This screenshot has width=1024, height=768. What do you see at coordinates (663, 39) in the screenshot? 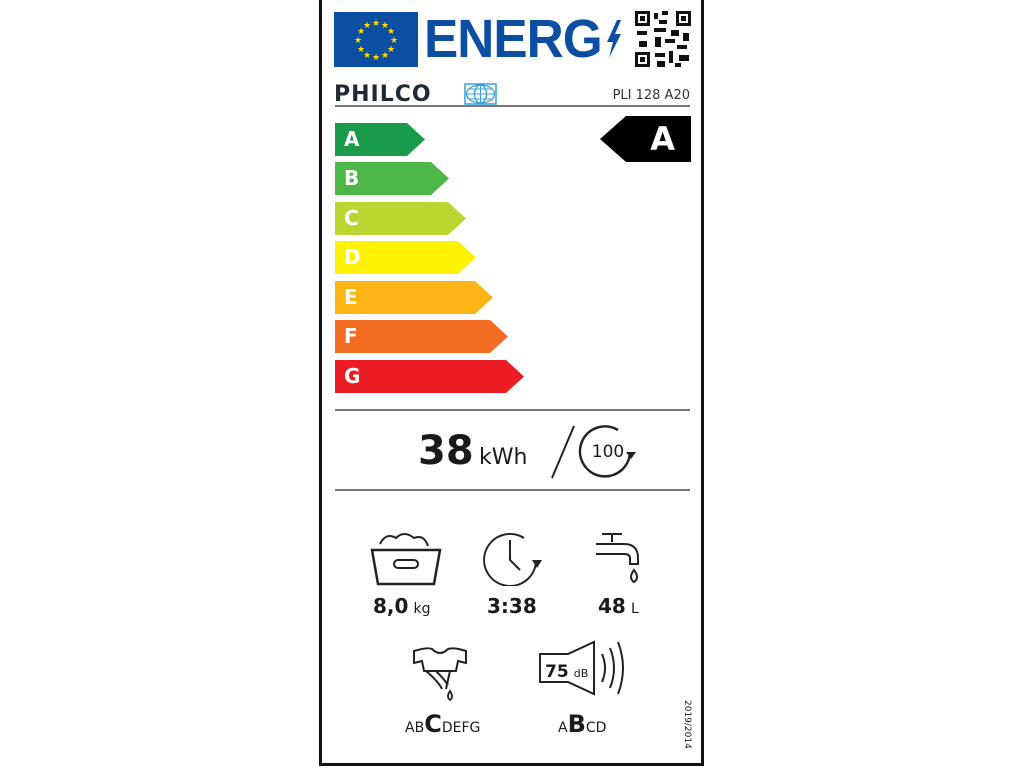
I see `qr-code-icon` at bounding box center [663, 39].